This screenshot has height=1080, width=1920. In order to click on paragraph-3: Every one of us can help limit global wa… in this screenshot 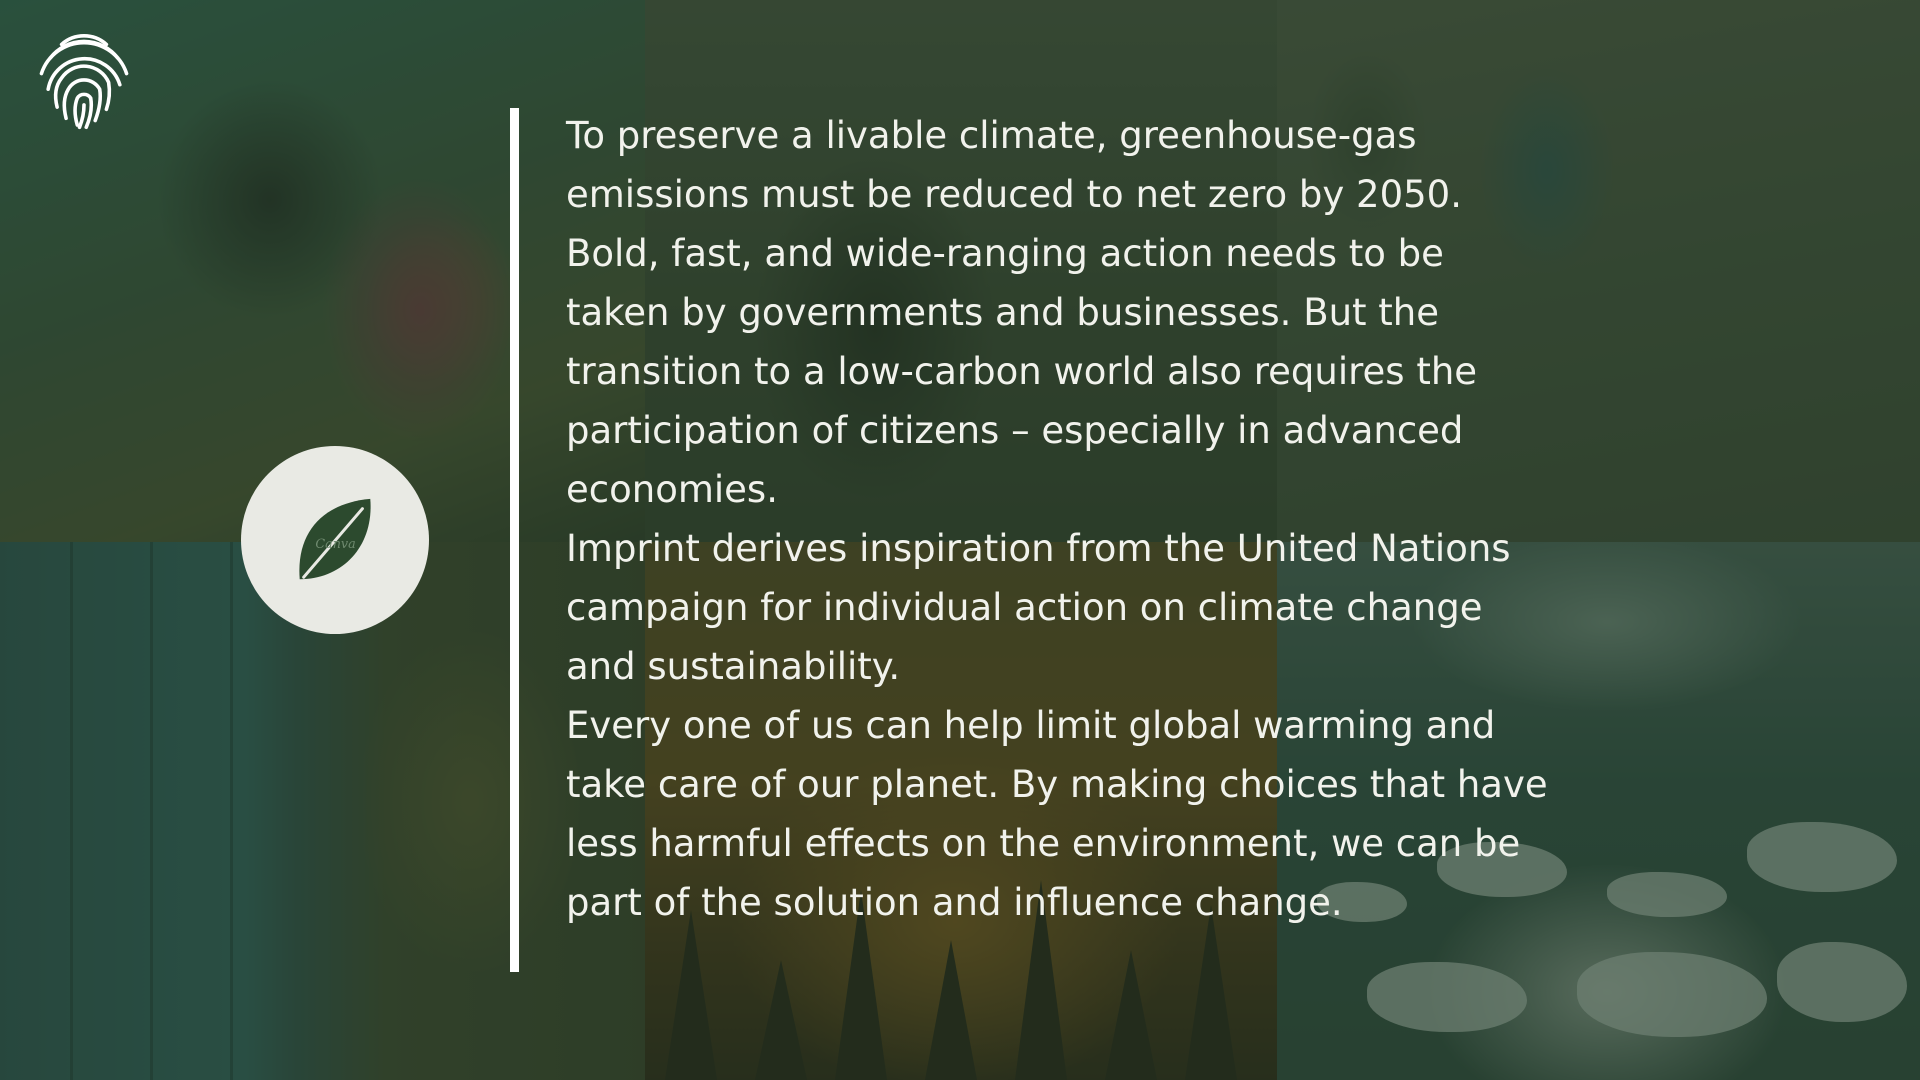, I will do `click(1057, 814)`.